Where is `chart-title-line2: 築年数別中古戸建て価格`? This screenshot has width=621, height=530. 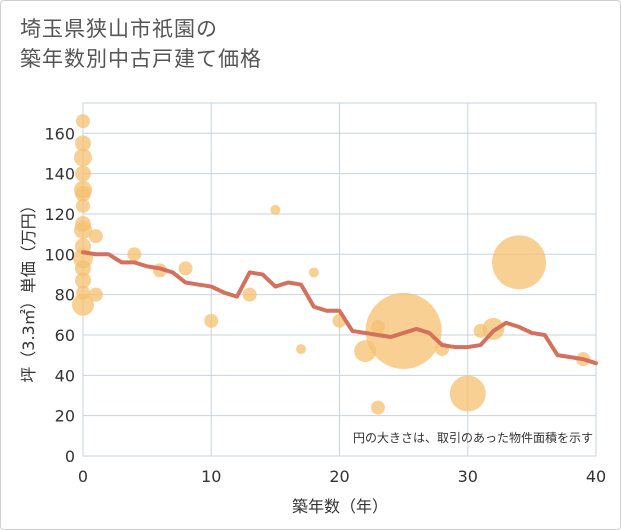
chart-title-line2: 築年数別中古戸建て価格 is located at coordinates (141, 59).